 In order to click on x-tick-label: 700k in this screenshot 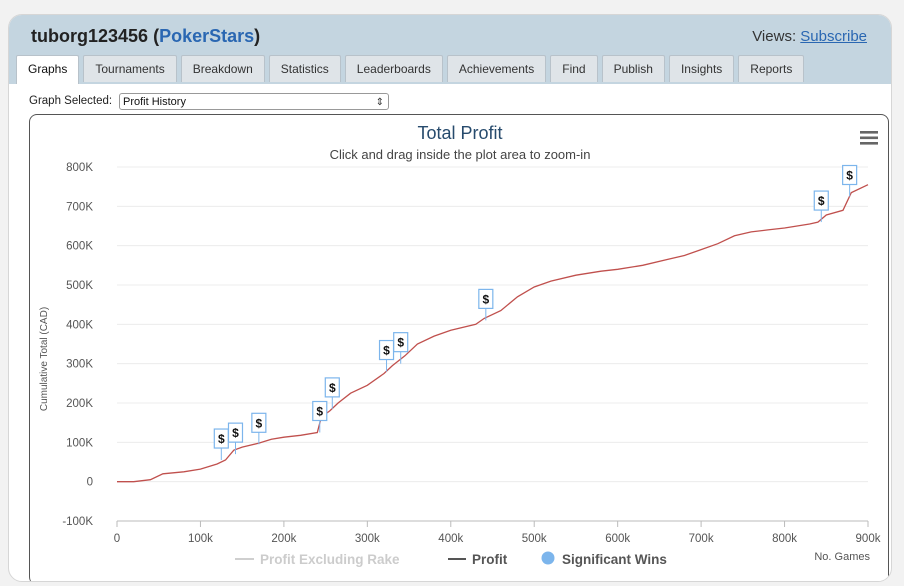, I will do `click(701, 539)`.